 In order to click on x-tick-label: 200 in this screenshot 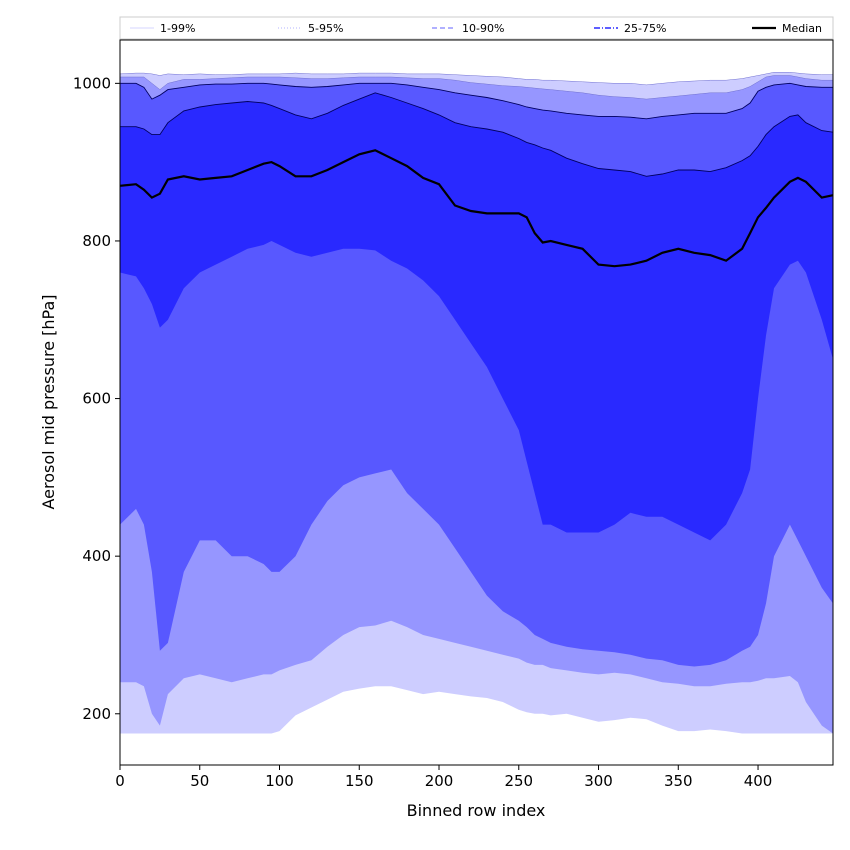, I will do `click(439, 781)`.